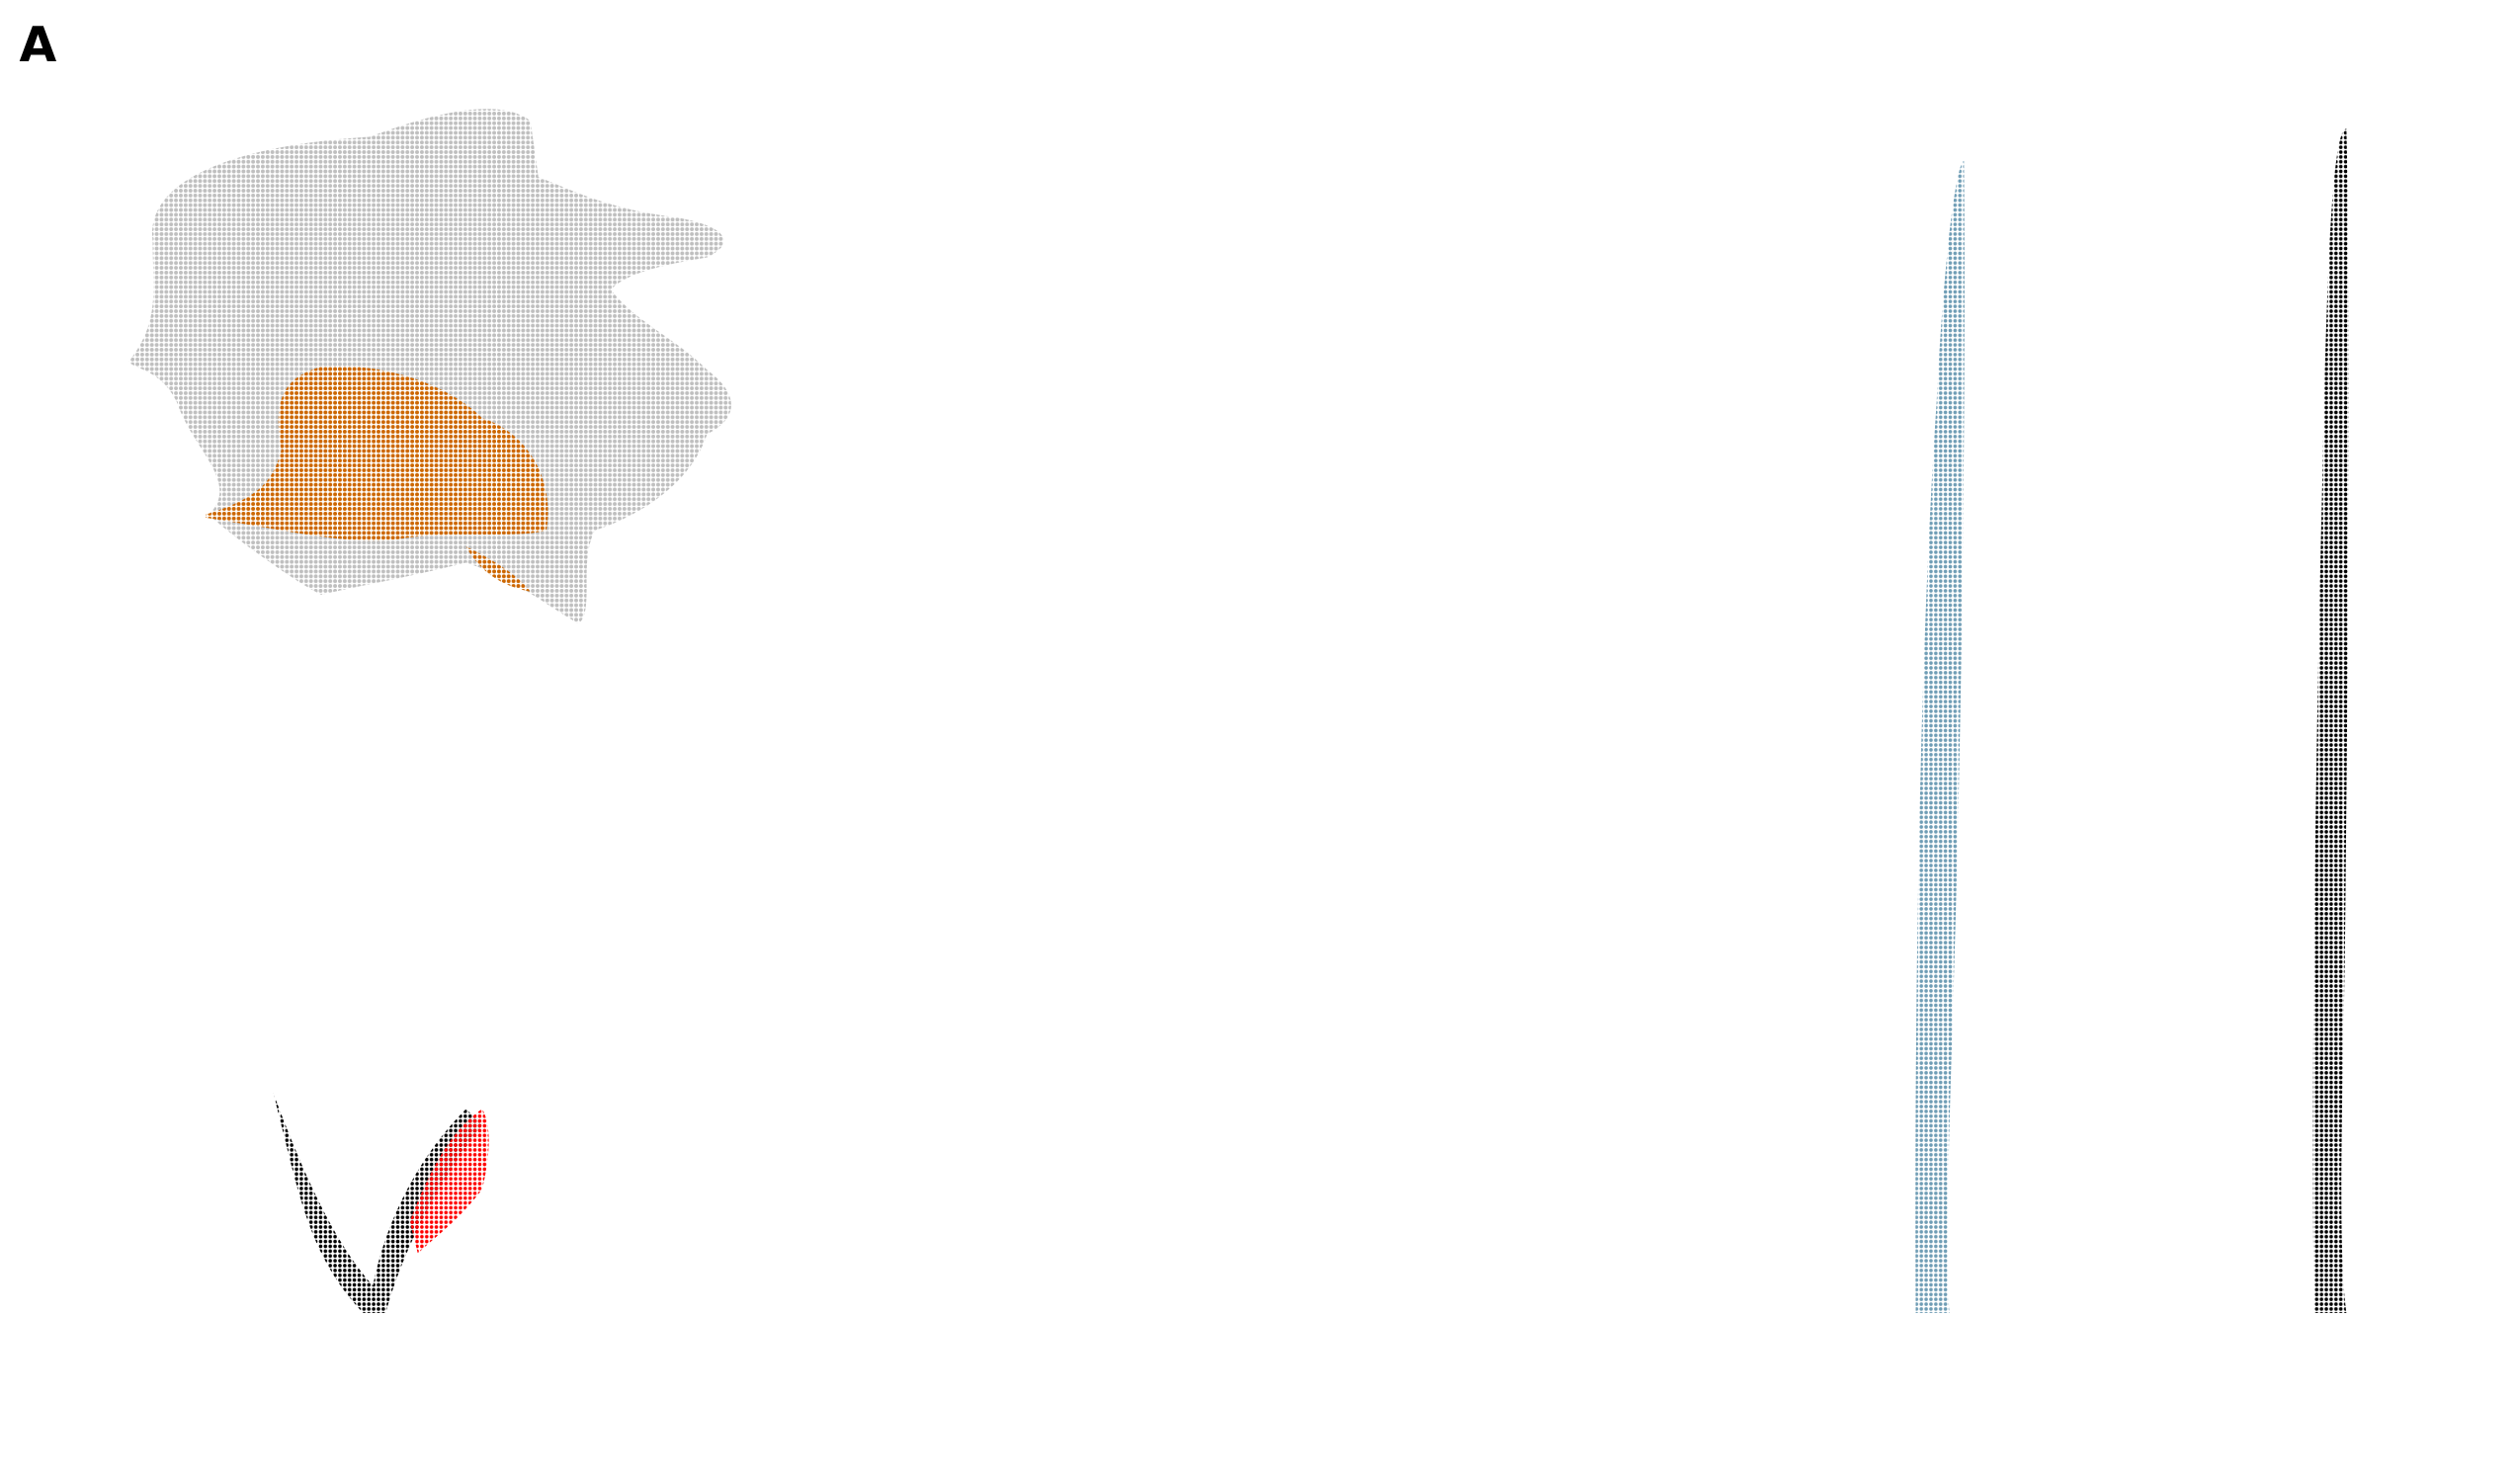 The height and width of the screenshot is (1482, 2520). What do you see at coordinates (381, 1203) in the screenshot?
I see `volcano-cloud-d` at bounding box center [381, 1203].